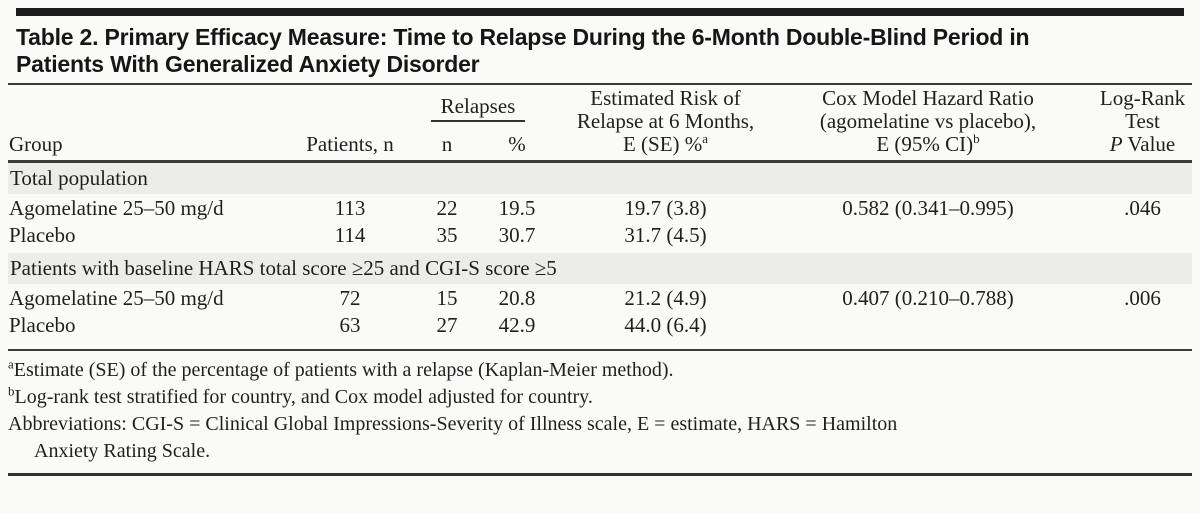 This screenshot has height=513, width=1200. I want to click on risk-header-line2: Relapse at 6 Months,, so click(665, 121).